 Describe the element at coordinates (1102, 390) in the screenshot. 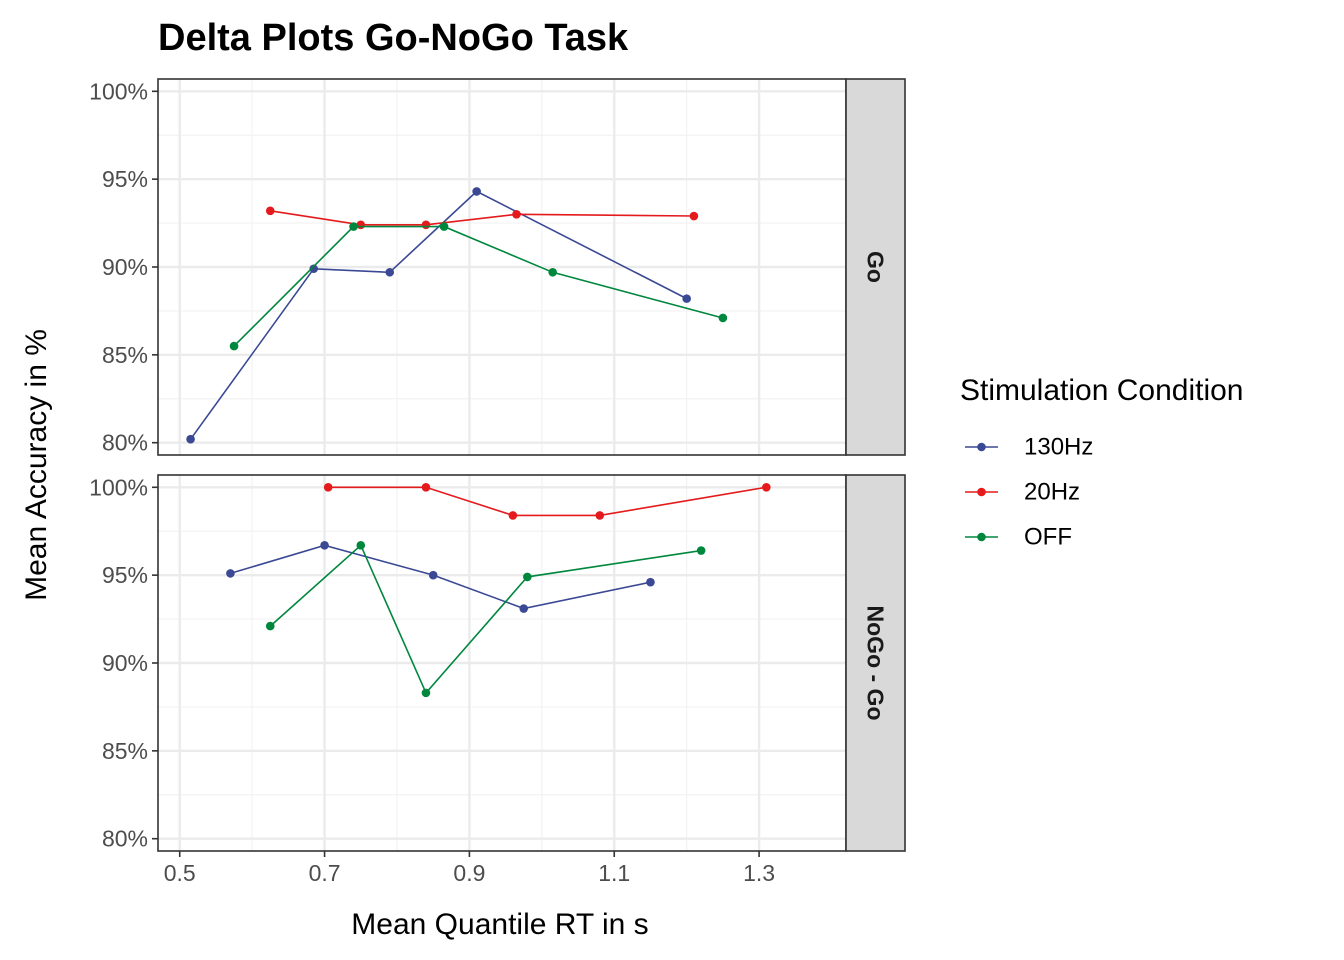

I see `legend-title: Stimulation Condition` at that location.